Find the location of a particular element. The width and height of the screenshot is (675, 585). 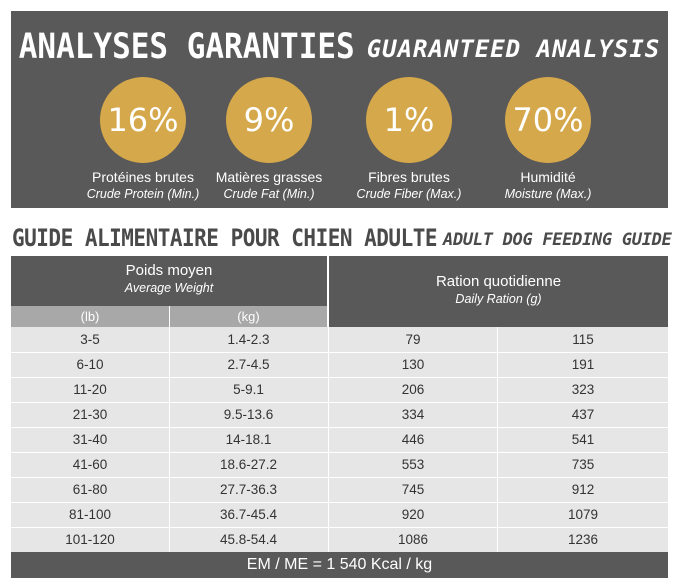

cell-lb: 6-10 is located at coordinates (90, 364).